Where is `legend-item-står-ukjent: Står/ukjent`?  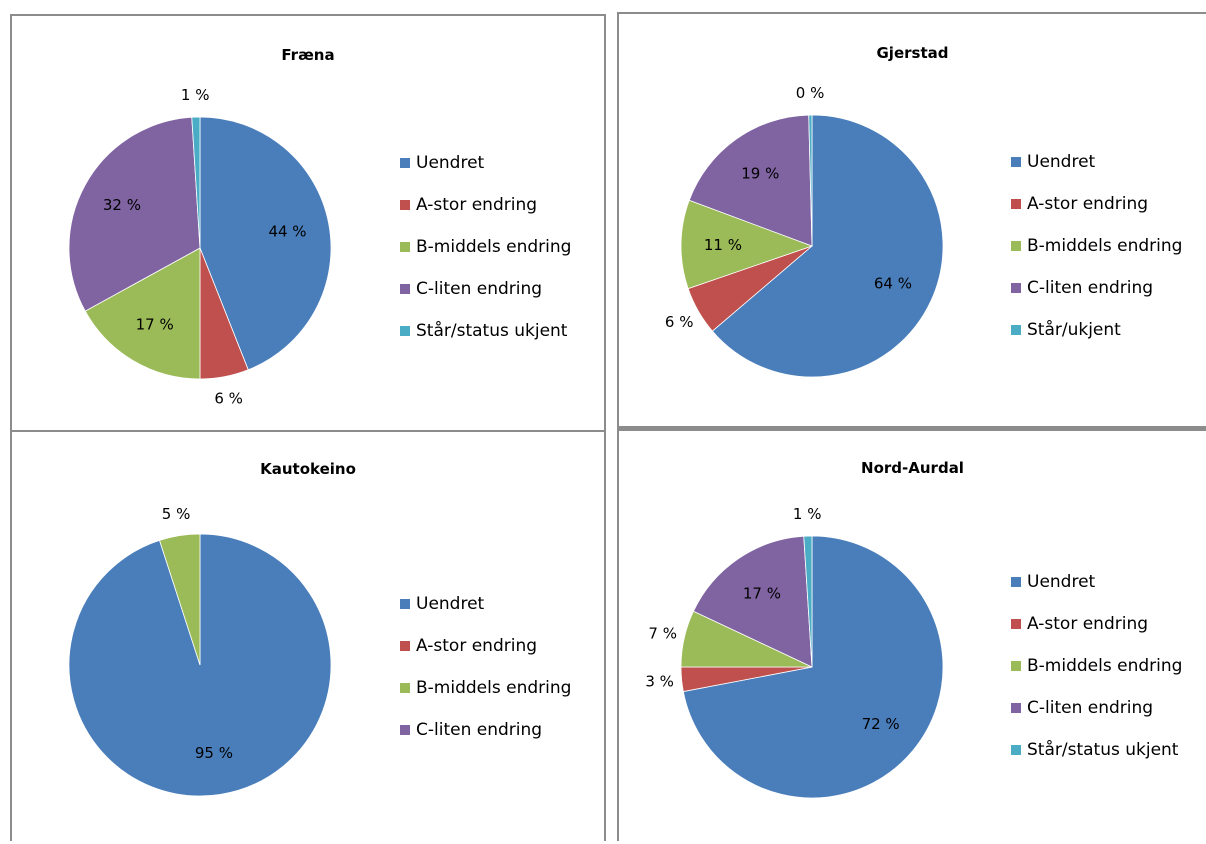 legend-item-står-ukjent: Står/ukjent is located at coordinates (1096, 330).